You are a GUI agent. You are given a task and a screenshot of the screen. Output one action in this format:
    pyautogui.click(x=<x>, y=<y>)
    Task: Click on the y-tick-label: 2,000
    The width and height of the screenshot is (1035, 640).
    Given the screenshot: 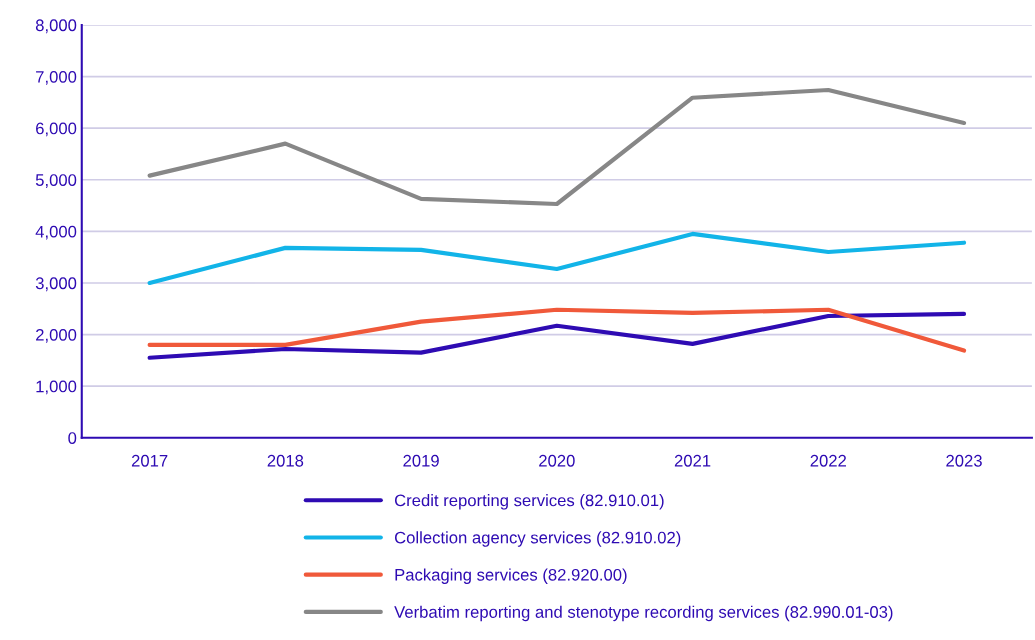 What is the action you would take?
    pyautogui.click(x=56, y=335)
    